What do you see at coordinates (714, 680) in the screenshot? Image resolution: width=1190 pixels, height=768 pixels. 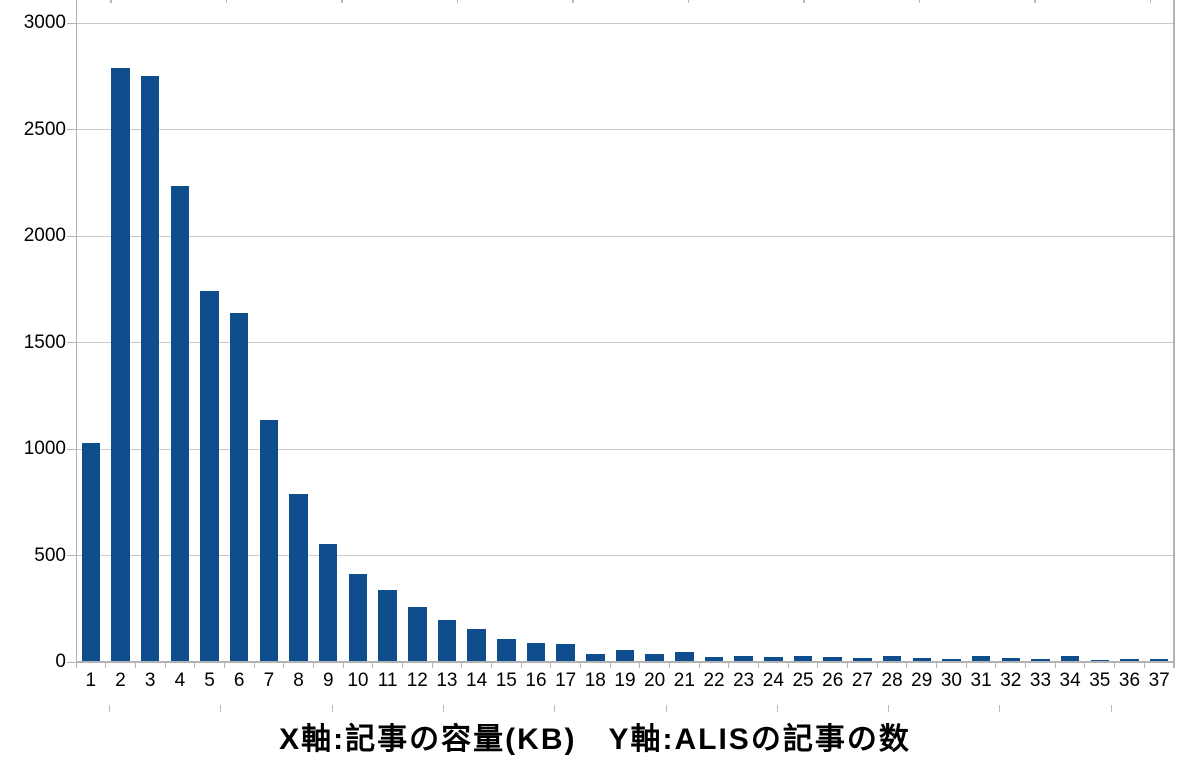 I see `x-axis-label: 22` at bounding box center [714, 680].